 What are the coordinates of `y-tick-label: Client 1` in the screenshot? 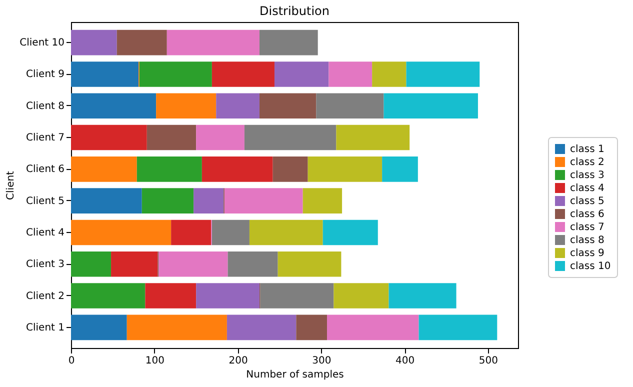 It's located at (45, 328).